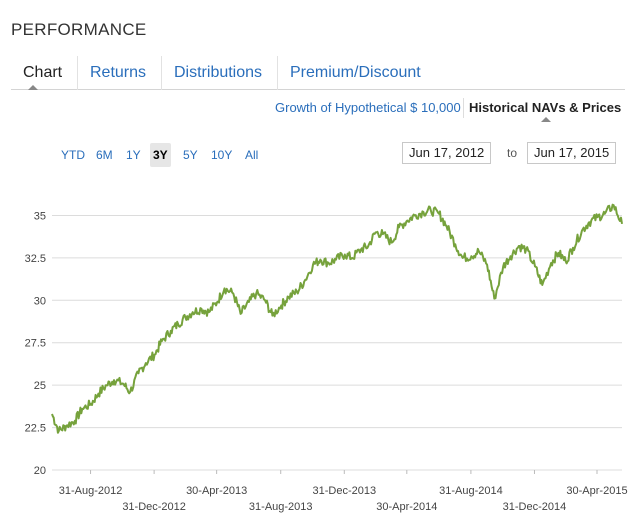 The height and width of the screenshot is (522, 640). What do you see at coordinates (133, 155) in the screenshot?
I see `range-1y-button: 1Y` at bounding box center [133, 155].